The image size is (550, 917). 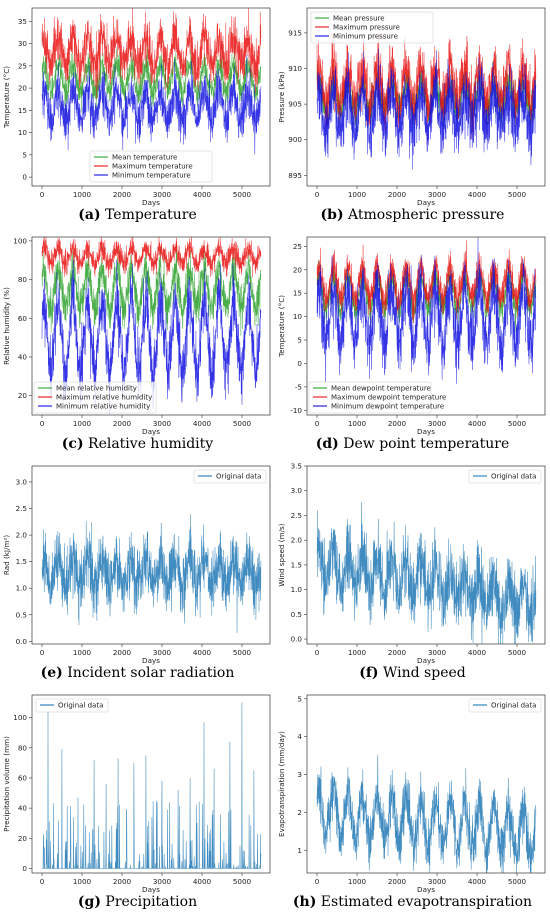 I want to click on x-tick-label-b-5: 5000, so click(x=517, y=194).